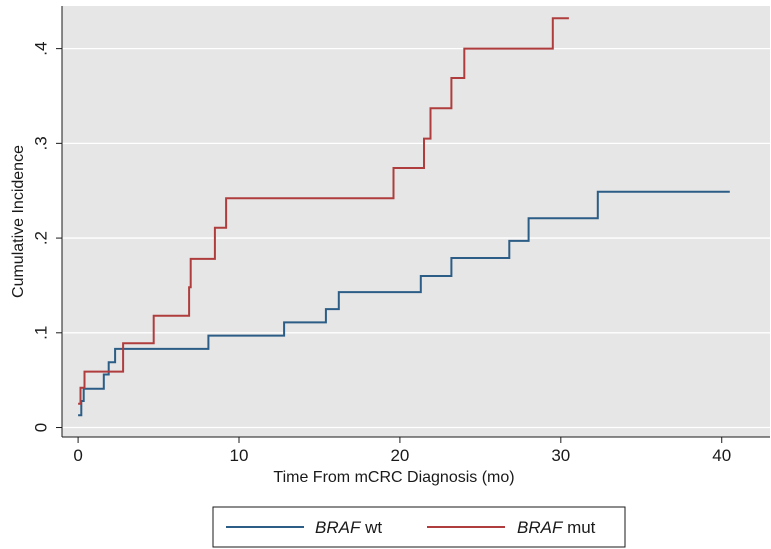  What do you see at coordinates (371, 527) in the screenshot?
I see `legend-label-suffix: wt` at bounding box center [371, 527].